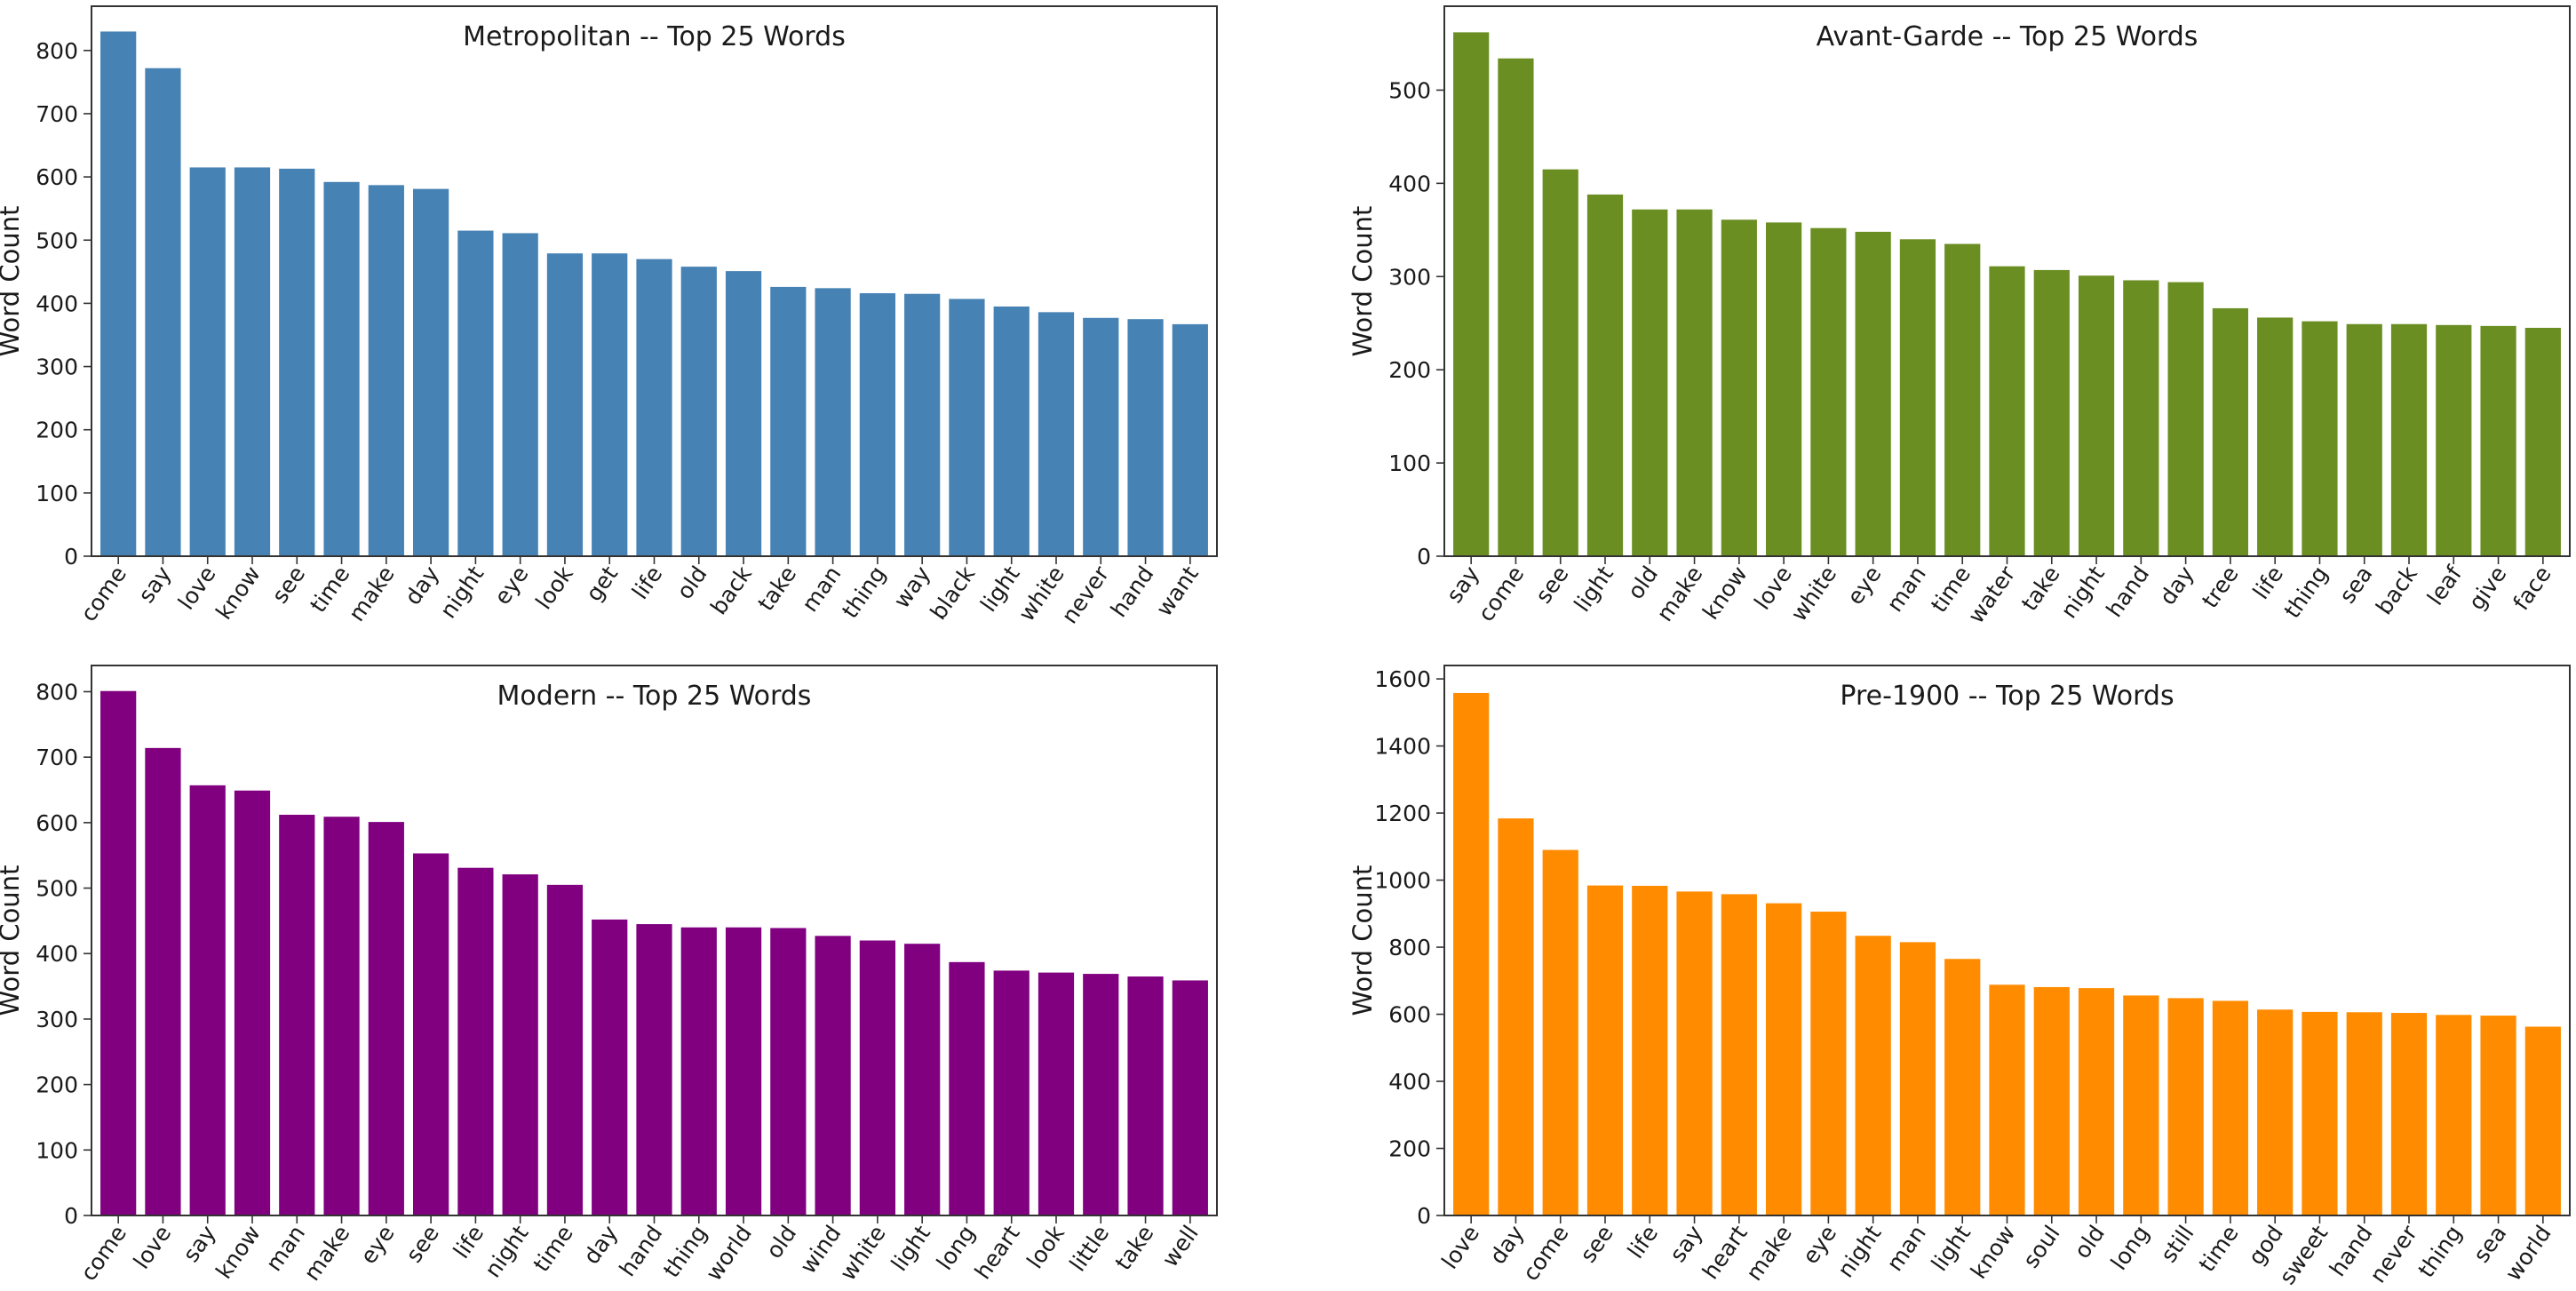 Image resolution: width=2576 pixels, height=1291 pixels. What do you see at coordinates (422, 1245) in the screenshot?
I see `x-tick-label-see: see` at bounding box center [422, 1245].